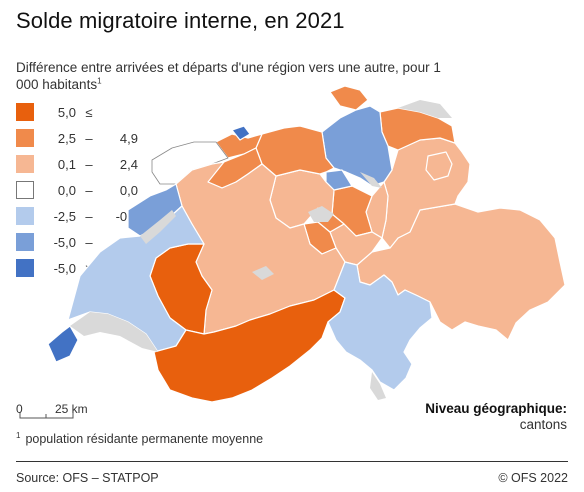 The height and width of the screenshot is (492, 584). I want to click on legend-from: 5,0, so click(66, 112).